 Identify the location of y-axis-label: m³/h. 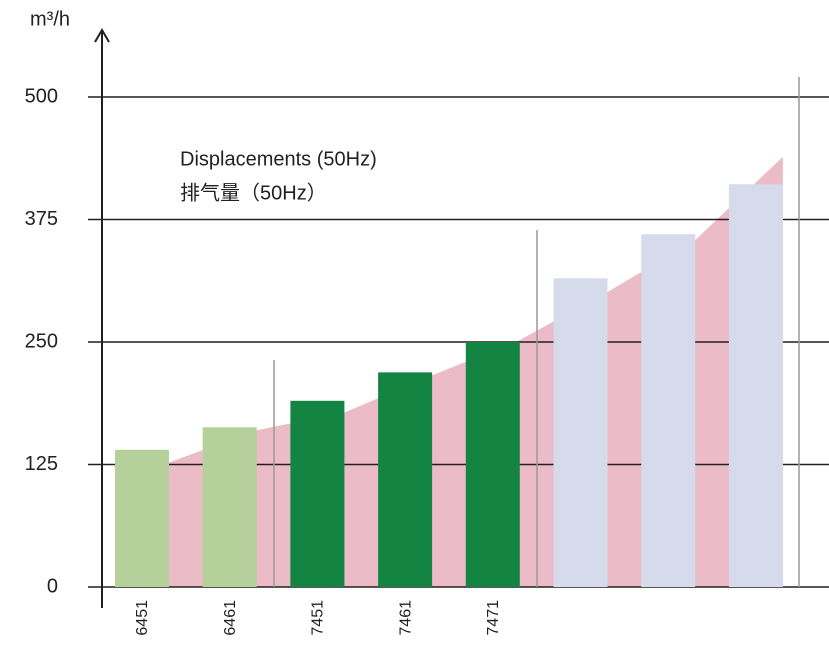
(50, 19).